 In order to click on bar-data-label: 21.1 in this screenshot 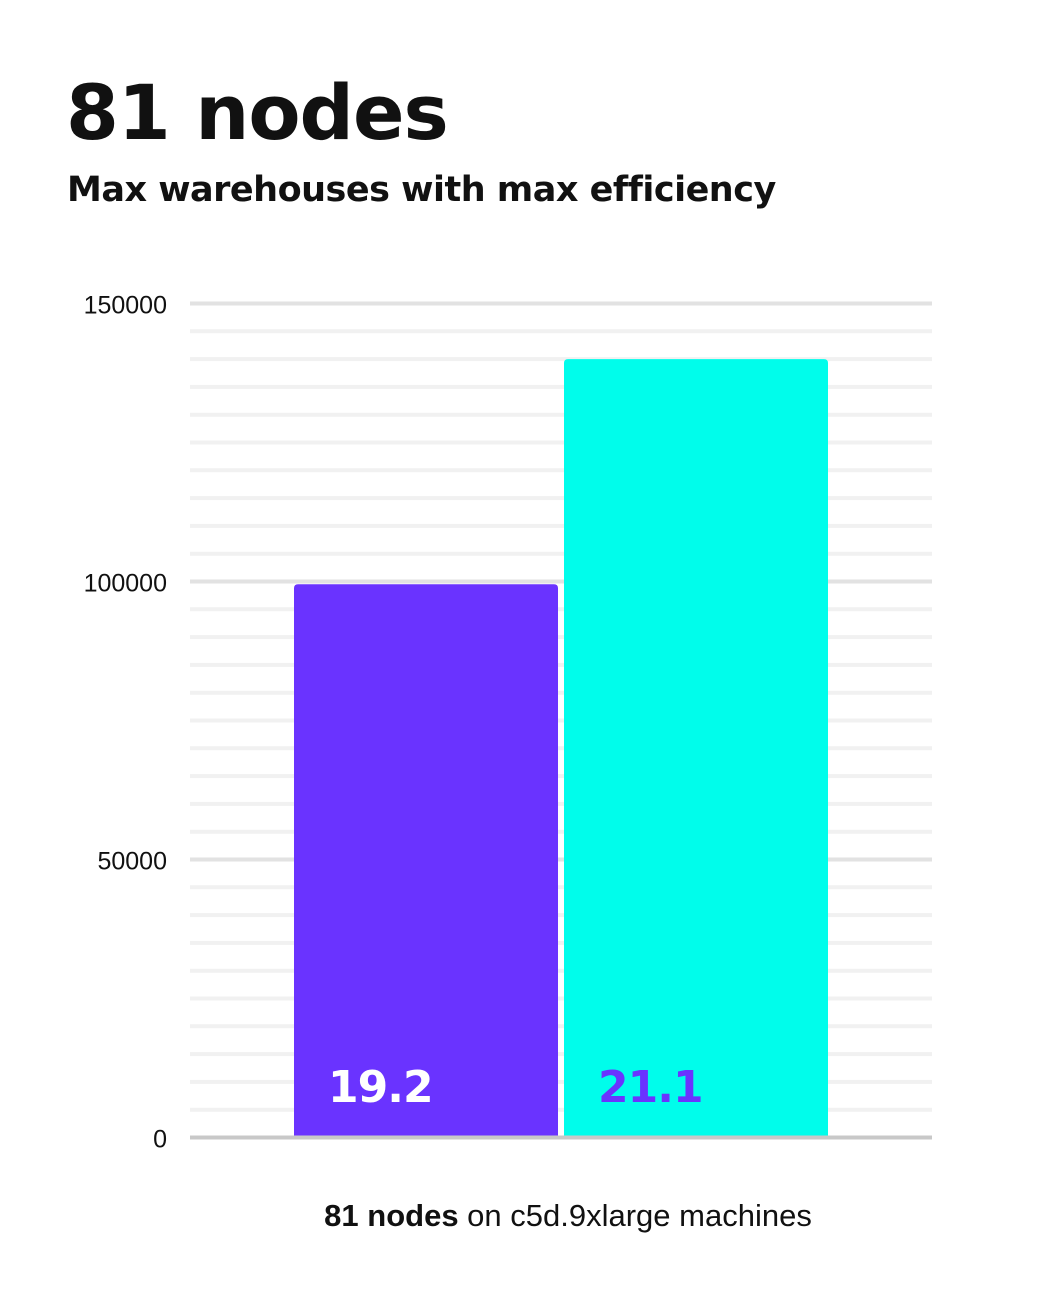, I will do `click(650, 1087)`.